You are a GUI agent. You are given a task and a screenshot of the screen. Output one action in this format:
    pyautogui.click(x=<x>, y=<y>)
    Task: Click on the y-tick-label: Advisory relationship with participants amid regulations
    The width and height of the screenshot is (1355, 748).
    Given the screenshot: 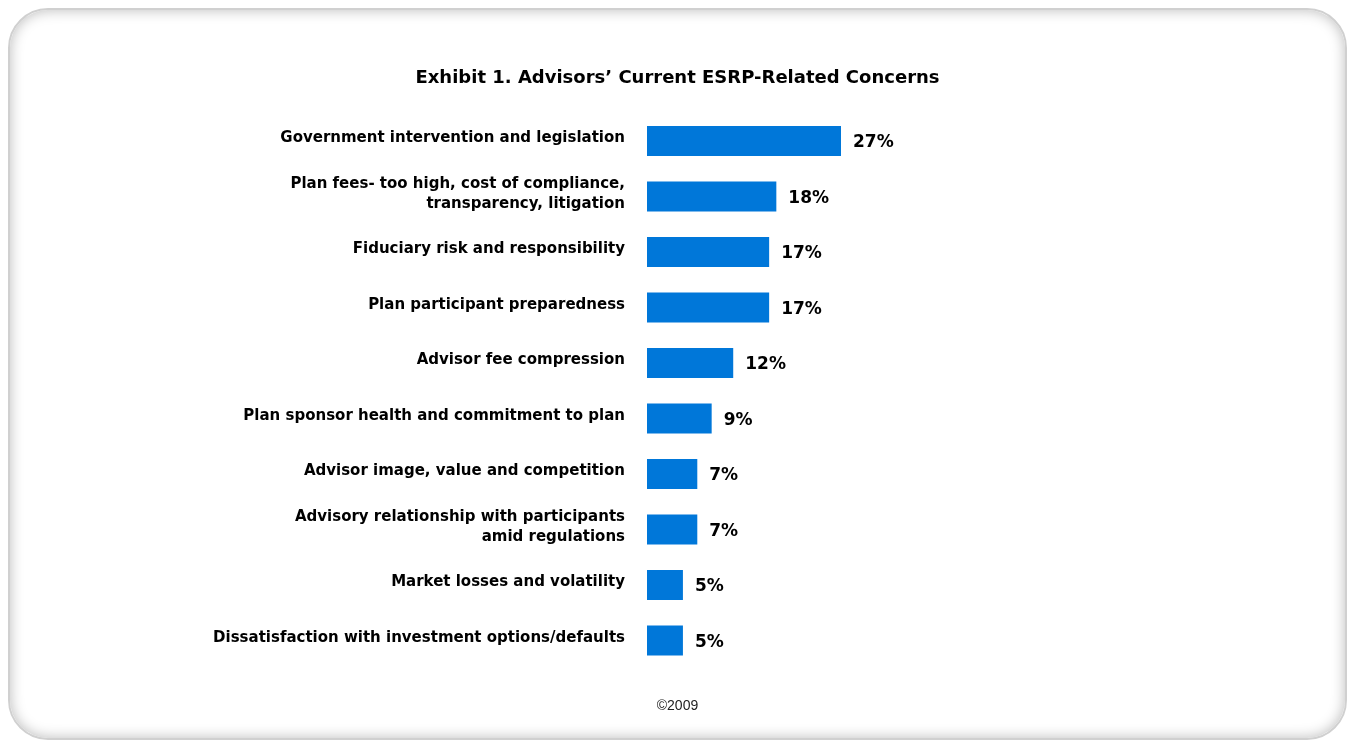 What is the action you would take?
    pyautogui.click(x=460, y=525)
    